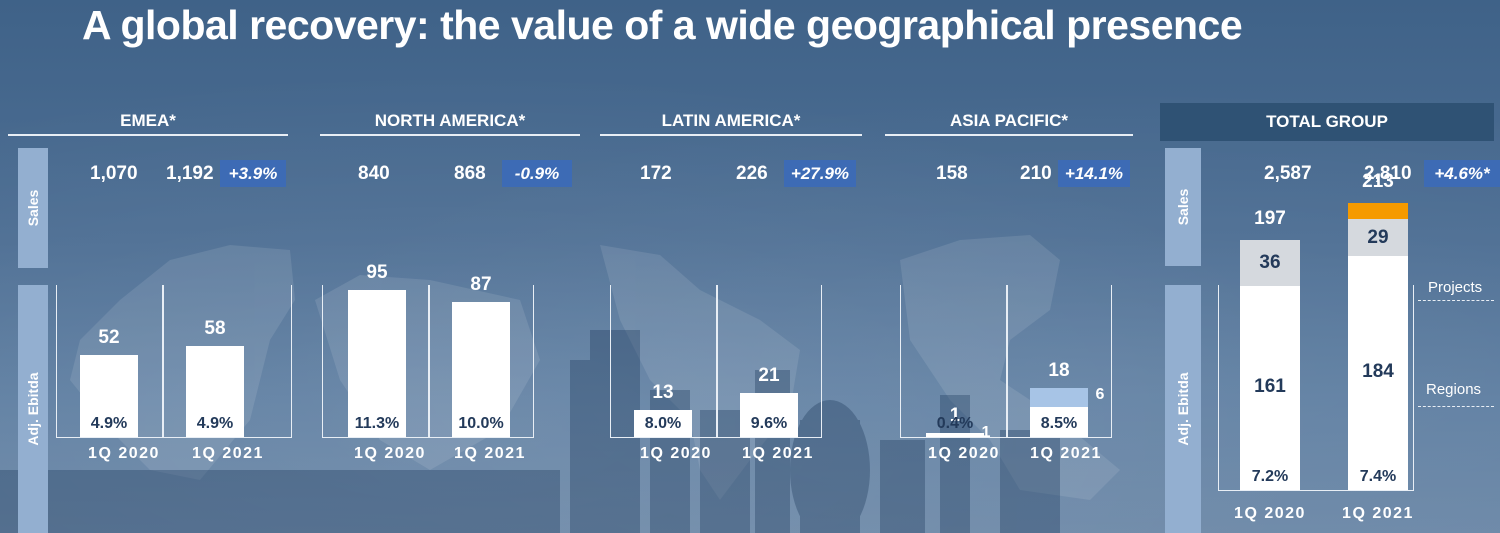  I want to click on region-header-north-america: NORTH AMERICA*, so click(450, 121).